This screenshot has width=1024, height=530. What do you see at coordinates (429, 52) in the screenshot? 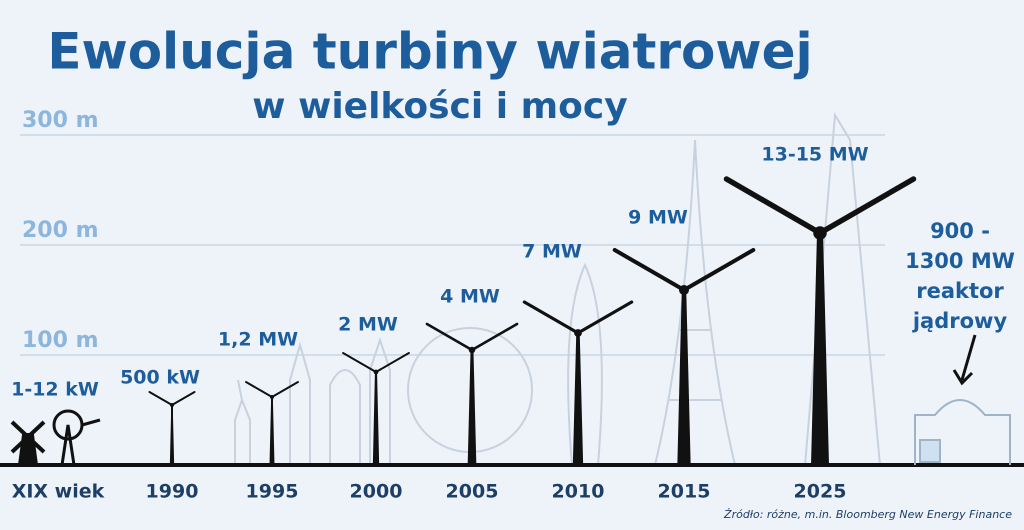
I see `title: Ewolucja turbiny wiatrowej` at bounding box center [429, 52].